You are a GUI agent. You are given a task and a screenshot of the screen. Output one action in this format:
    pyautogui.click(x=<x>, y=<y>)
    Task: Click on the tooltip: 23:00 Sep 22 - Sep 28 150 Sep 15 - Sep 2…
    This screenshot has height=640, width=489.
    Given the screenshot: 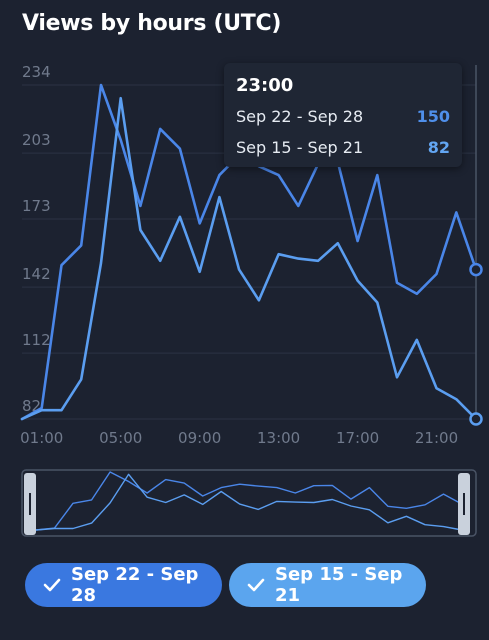 What is the action you would take?
    pyautogui.click(x=343, y=115)
    